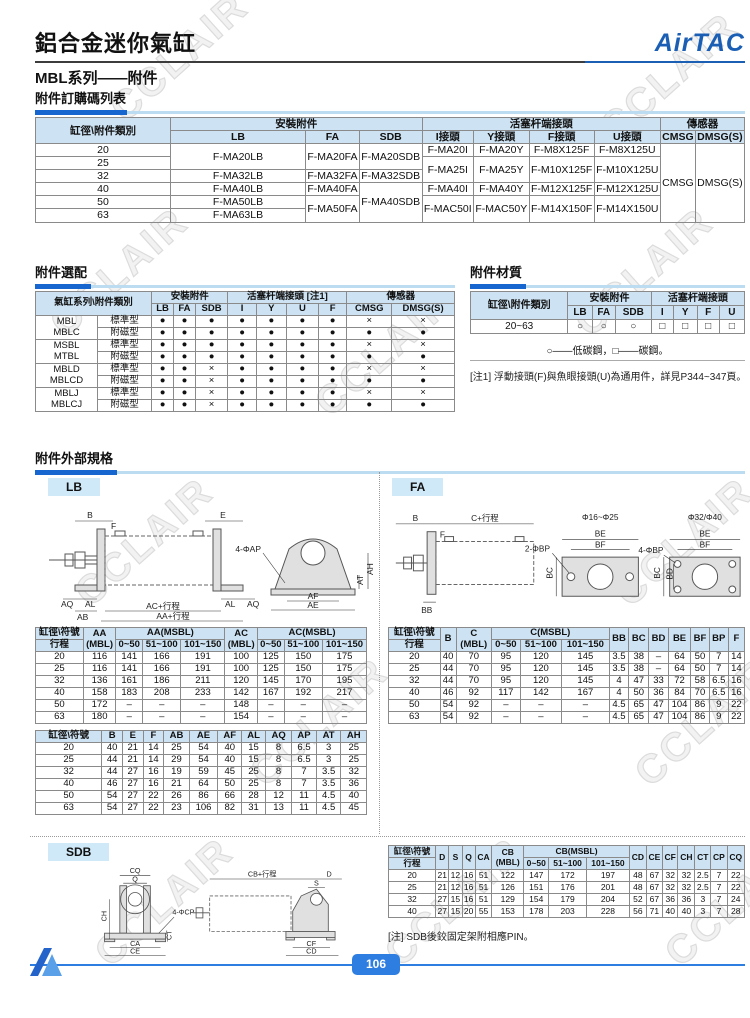 The height and width of the screenshot is (1018, 750). I want to click on table-cell: 64, so click(679, 669).